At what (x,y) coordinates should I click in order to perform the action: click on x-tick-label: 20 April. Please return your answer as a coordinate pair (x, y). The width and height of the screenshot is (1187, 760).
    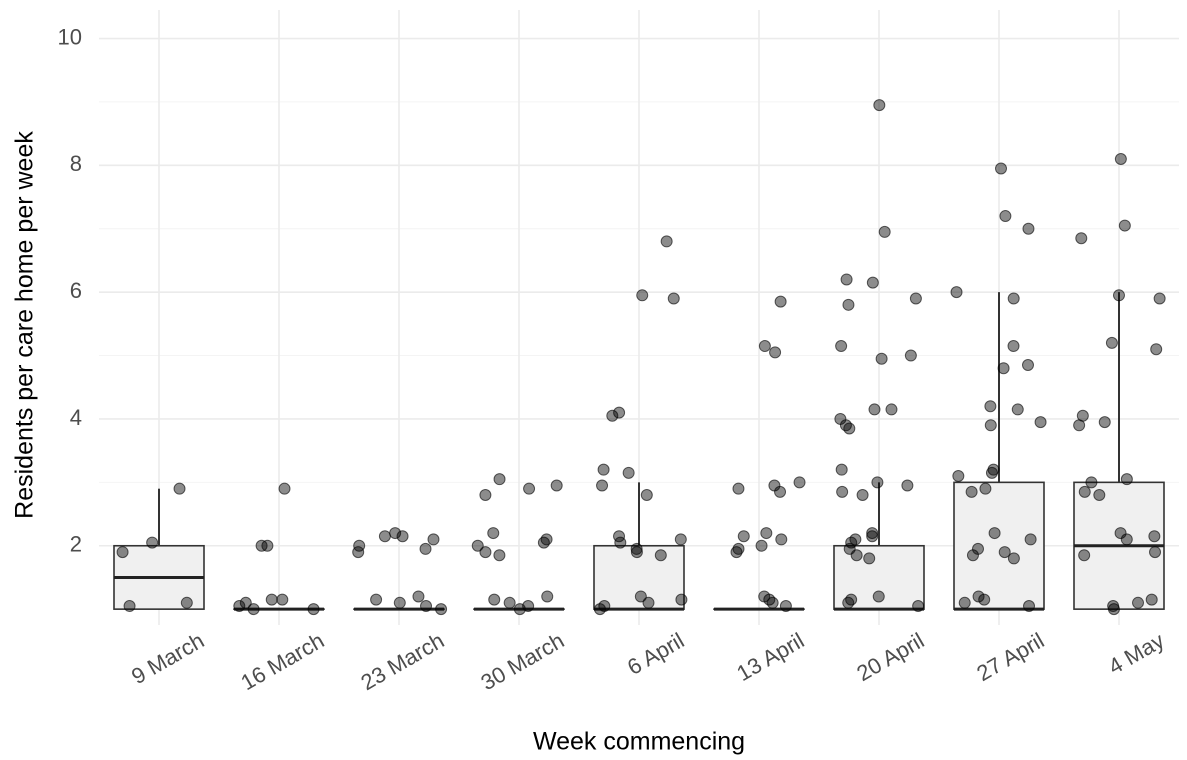
    Looking at the image, I should click on (890, 657).